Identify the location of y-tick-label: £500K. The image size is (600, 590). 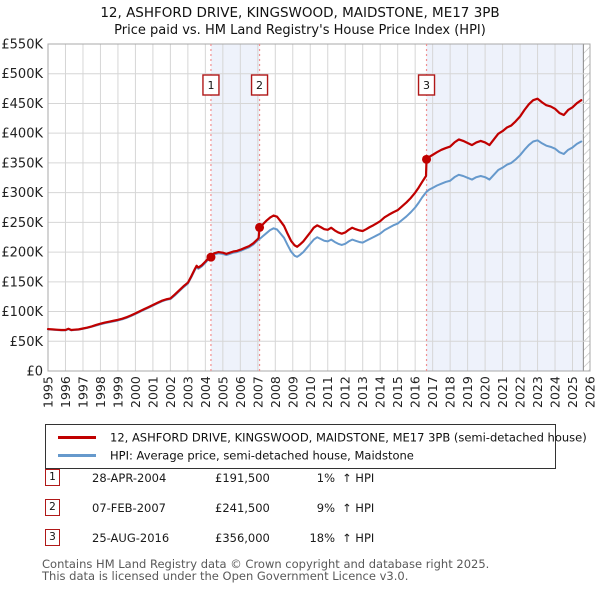
(22, 74).